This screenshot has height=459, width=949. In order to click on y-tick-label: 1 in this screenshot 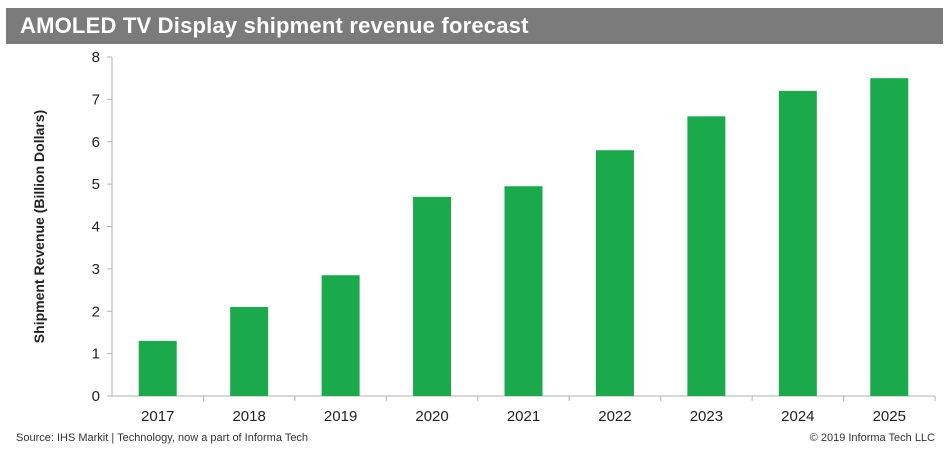, I will do `click(96, 354)`.